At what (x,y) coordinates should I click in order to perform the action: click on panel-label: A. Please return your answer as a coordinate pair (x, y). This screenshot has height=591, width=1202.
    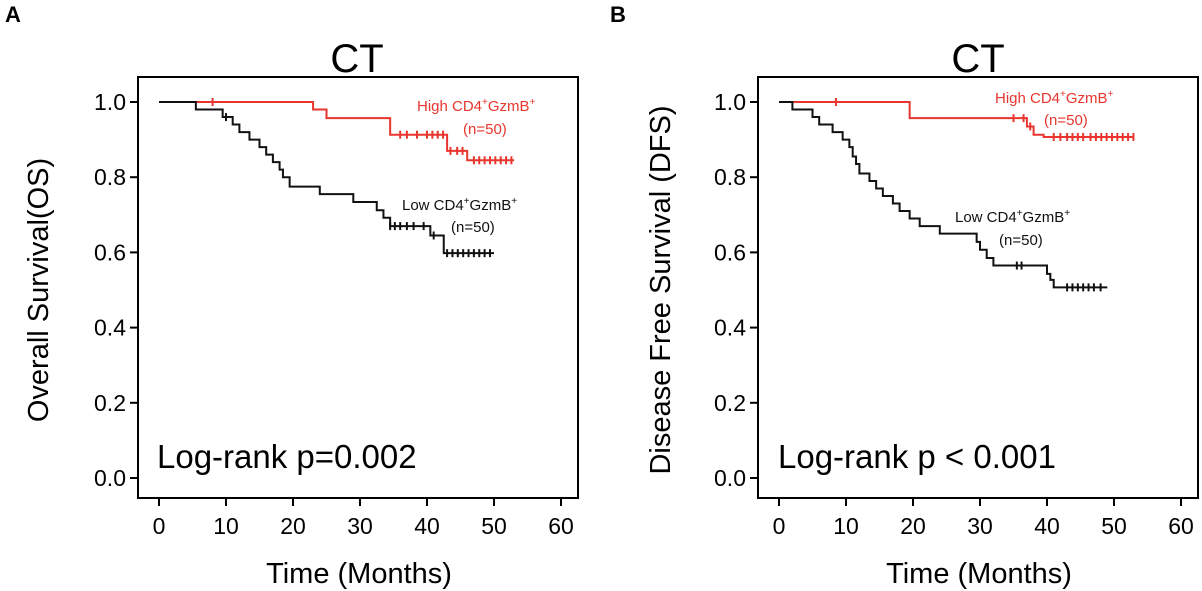
    Looking at the image, I should click on (13, 14).